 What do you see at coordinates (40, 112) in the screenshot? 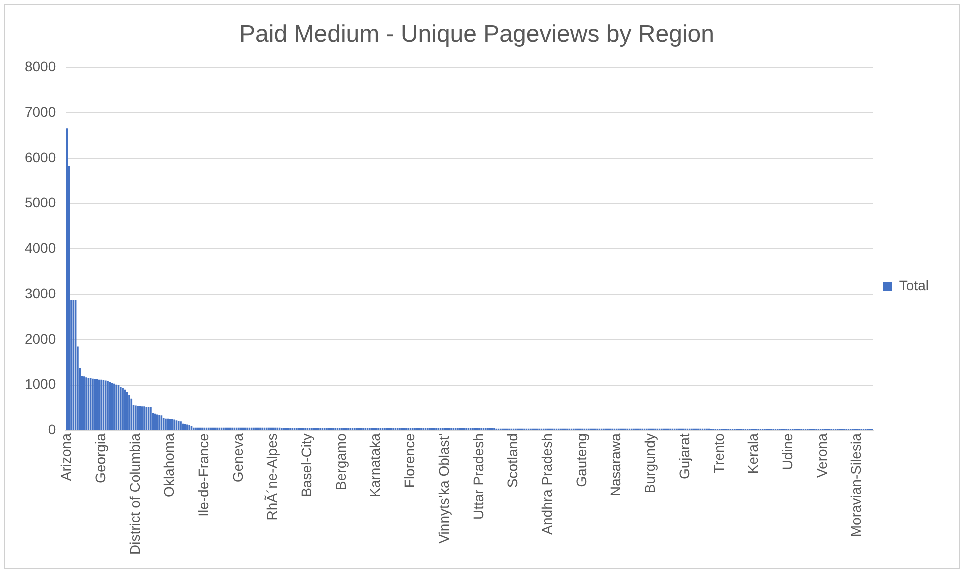
I see `y-tick-label: 7000` at bounding box center [40, 112].